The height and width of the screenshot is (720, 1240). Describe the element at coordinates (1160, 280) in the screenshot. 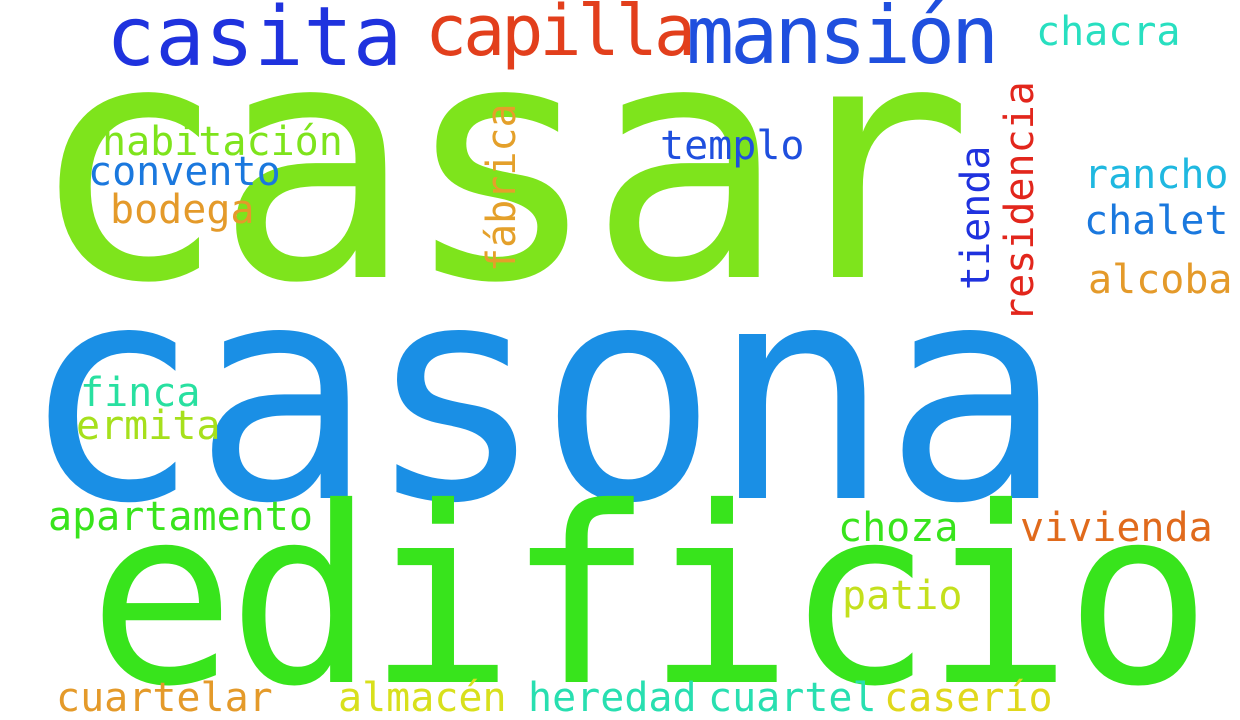

I see `word-alcoba: alcoba` at that location.